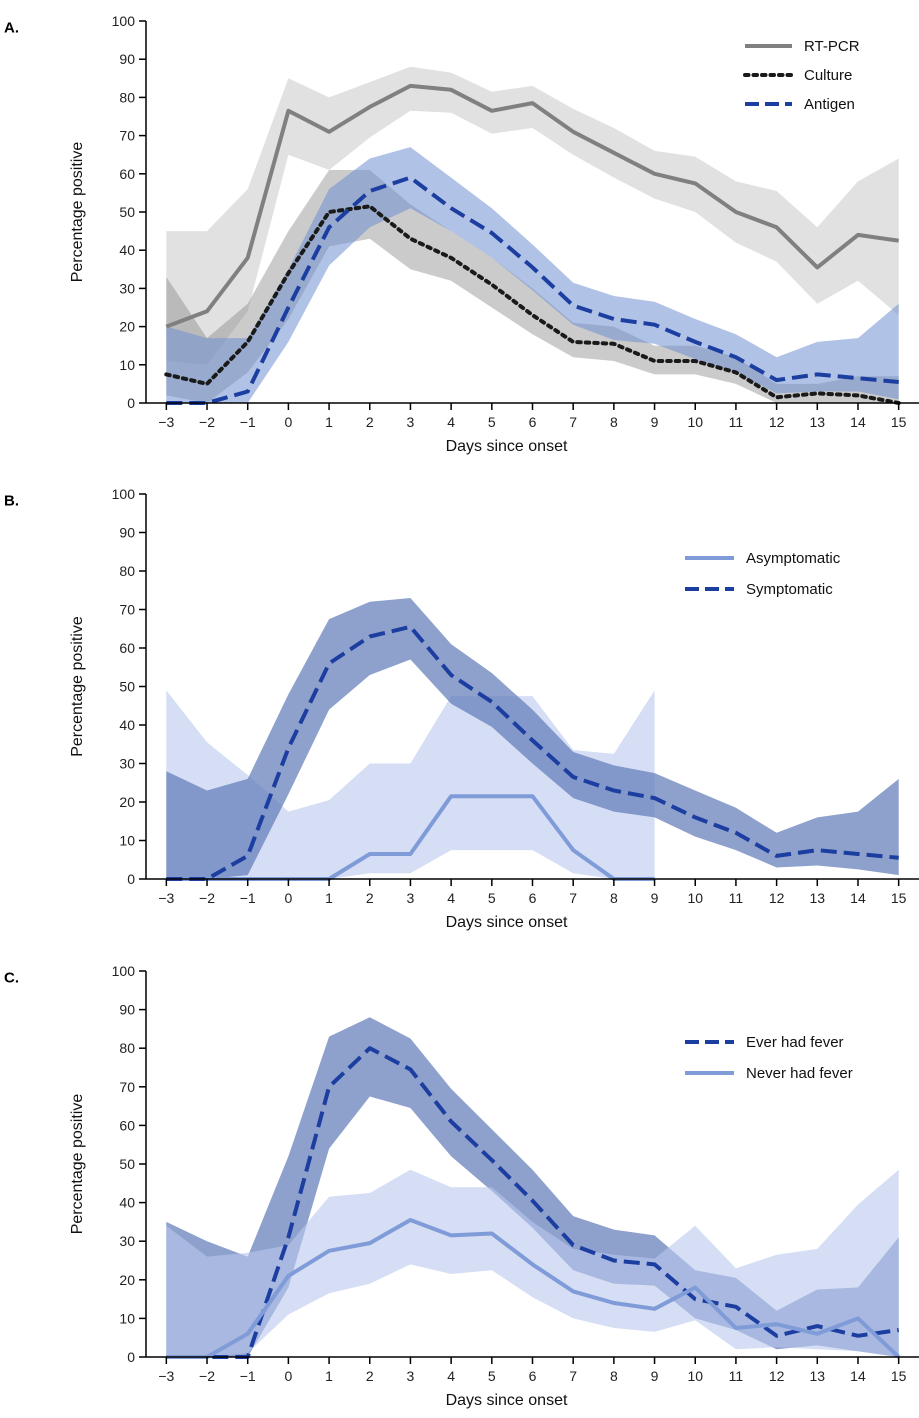  Describe the element at coordinates (533, 1288) in the screenshot. I see `series-line-never-had-fever` at that location.